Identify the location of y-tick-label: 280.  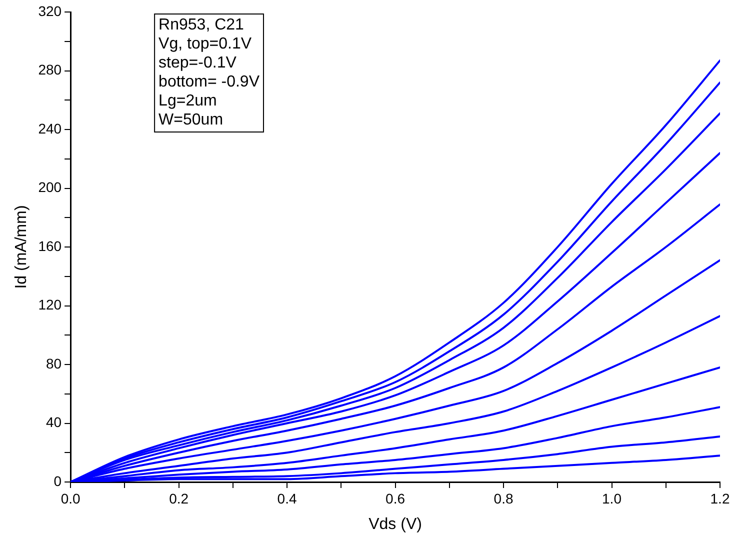
(50, 70).